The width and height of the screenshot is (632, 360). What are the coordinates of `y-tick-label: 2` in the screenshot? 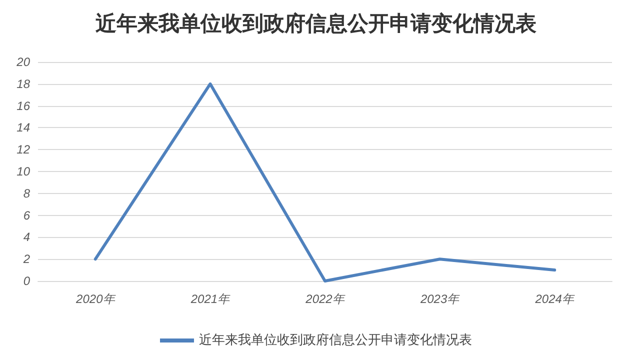 It's located at (26, 259).